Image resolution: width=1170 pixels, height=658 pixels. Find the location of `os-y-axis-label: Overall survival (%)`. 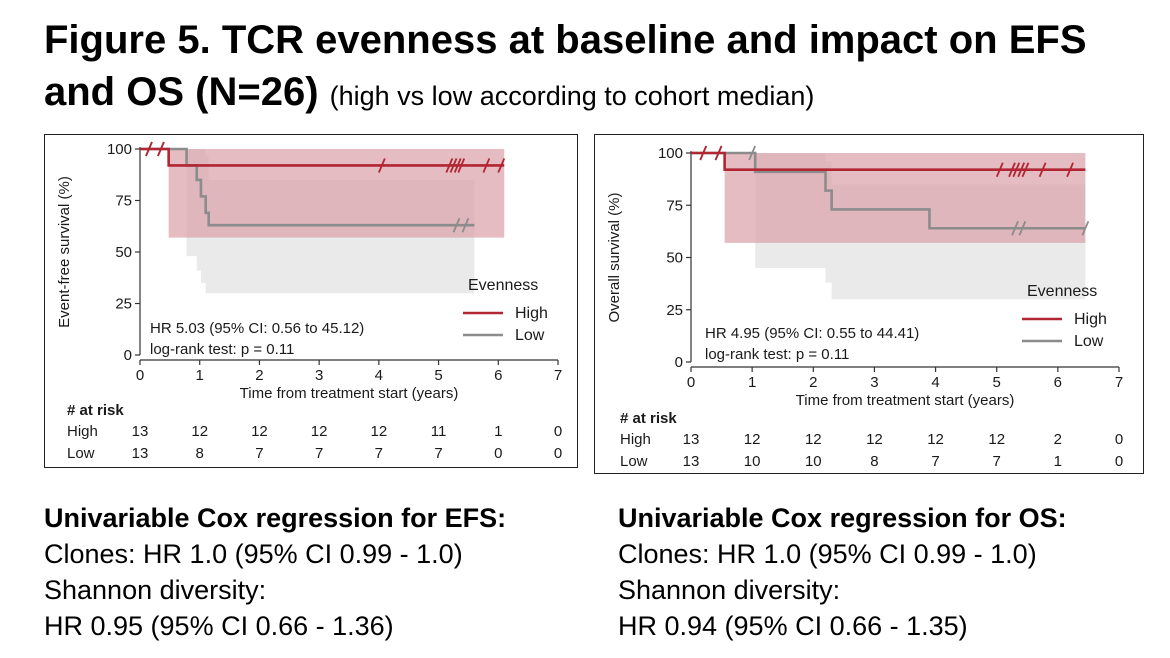

os-y-axis-label: Overall survival (%) is located at coordinates (614, 257).